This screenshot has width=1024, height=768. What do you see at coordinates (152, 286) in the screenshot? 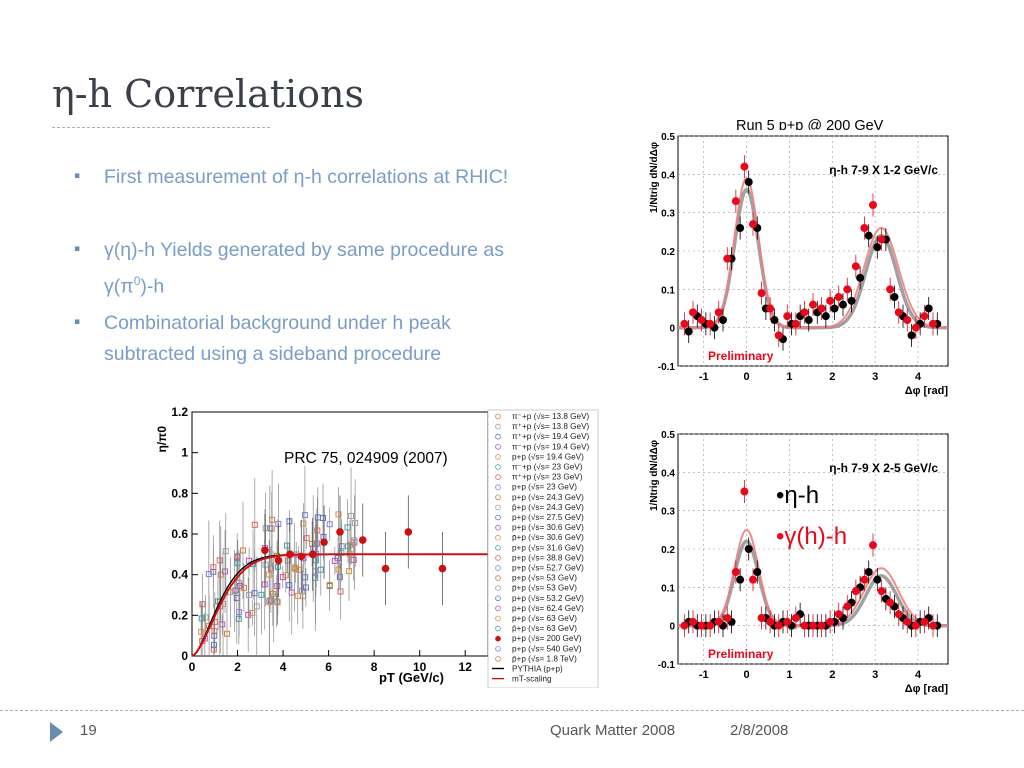
I see `bullet-text-2-suffix: )-h` at bounding box center [152, 286].